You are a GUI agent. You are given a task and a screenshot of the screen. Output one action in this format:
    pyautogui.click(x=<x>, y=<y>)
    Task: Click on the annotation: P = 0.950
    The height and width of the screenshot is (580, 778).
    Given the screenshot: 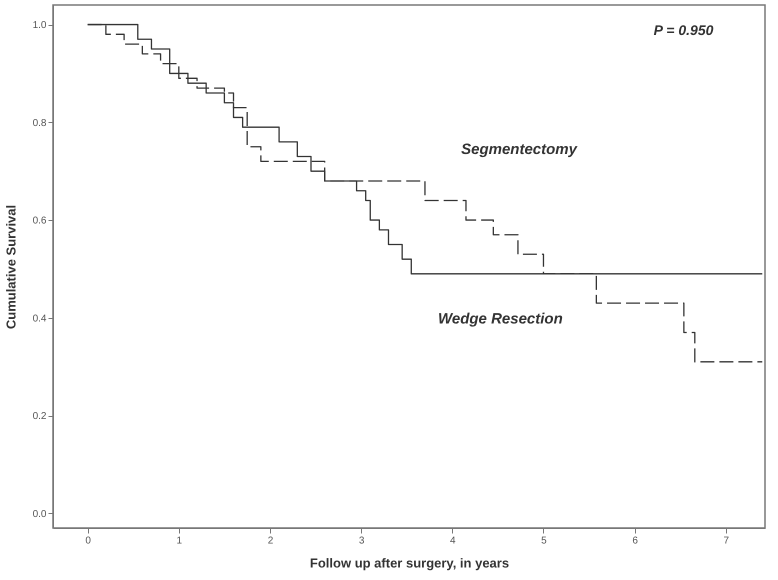 What is the action you would take?
    pyautogui.click(x=684, y=30)
    